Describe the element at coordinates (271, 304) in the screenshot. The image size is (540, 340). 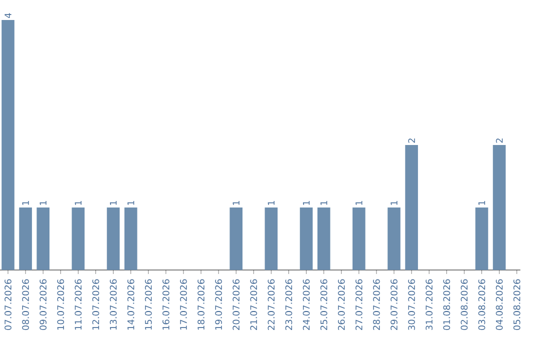
I see `x-tick-label: 22.07.2026` at that location.